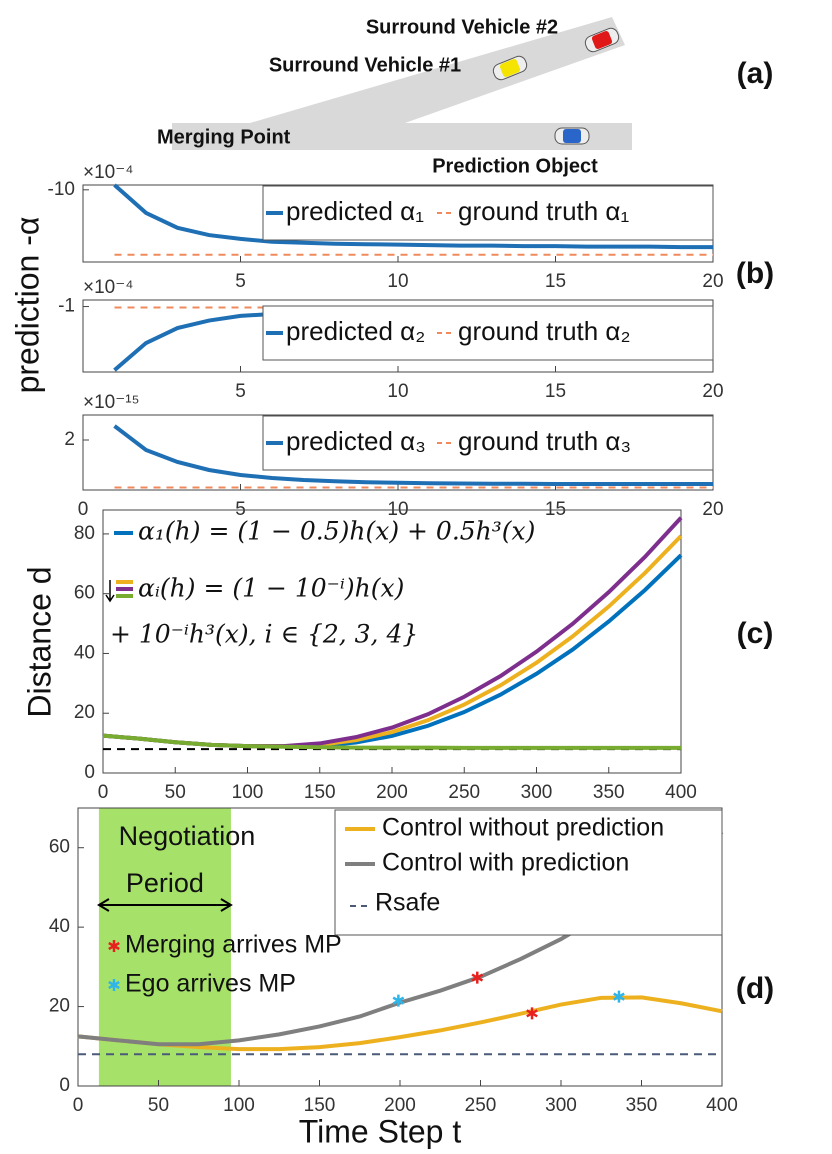 The image size is (832, 1154). I want to click on car-red, so click(602, 40).